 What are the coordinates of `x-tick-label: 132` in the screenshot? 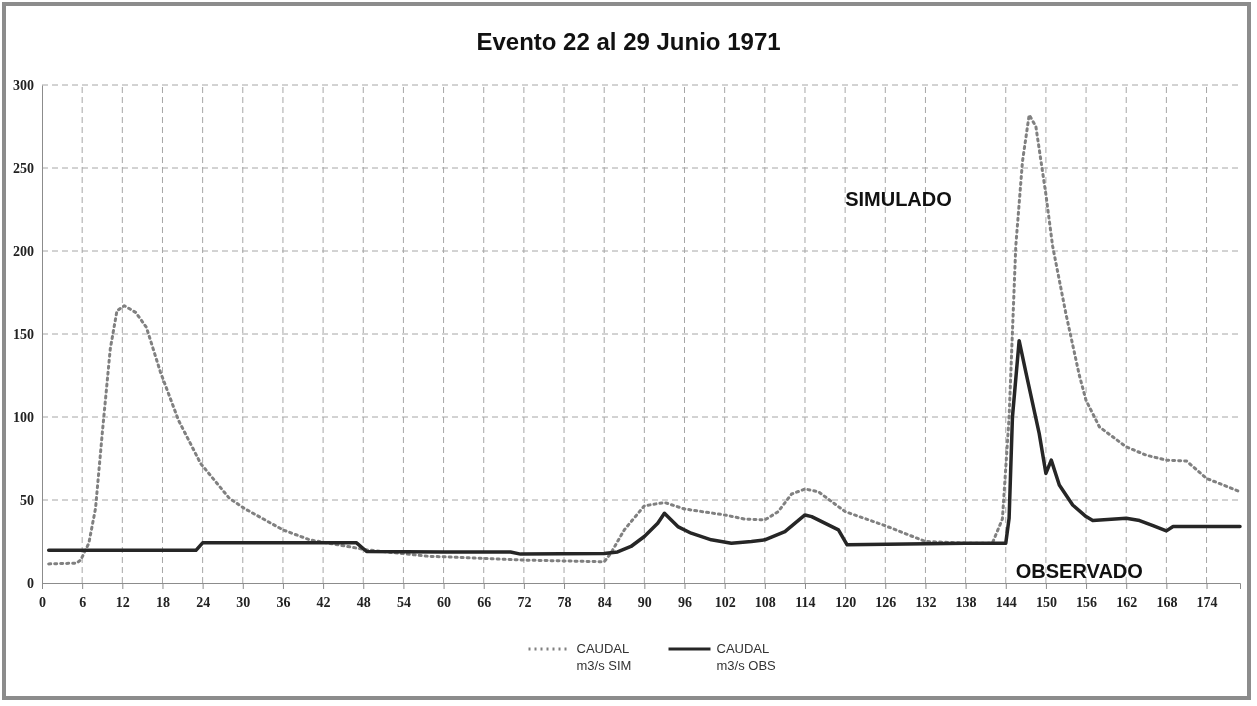 It's located at (926, 603).